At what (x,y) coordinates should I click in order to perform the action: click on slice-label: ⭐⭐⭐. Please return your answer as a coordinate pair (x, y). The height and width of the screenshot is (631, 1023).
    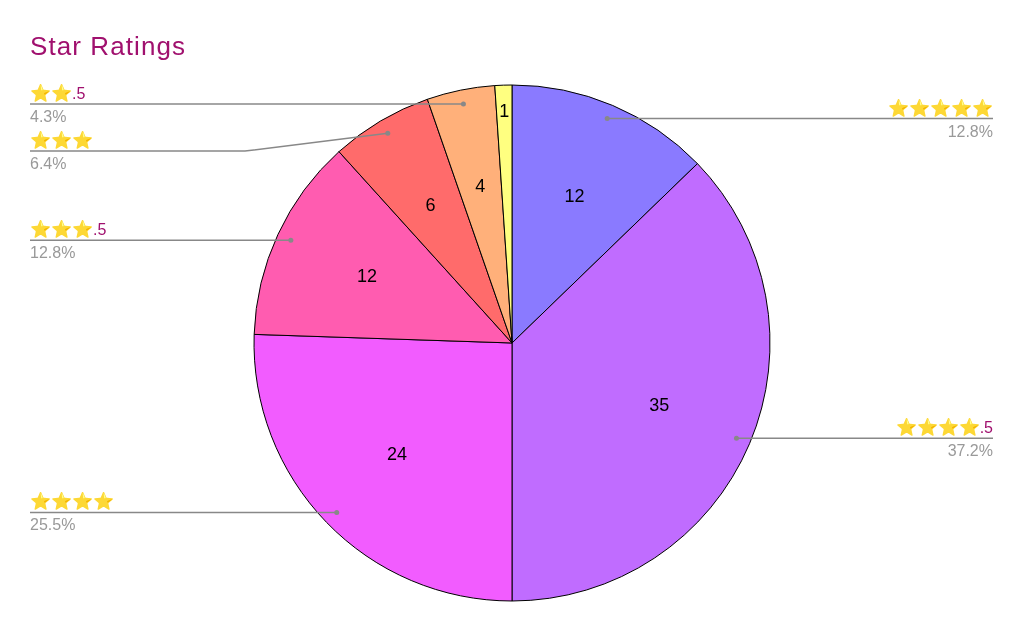
    Looking at the image, I should click on (61, 140).